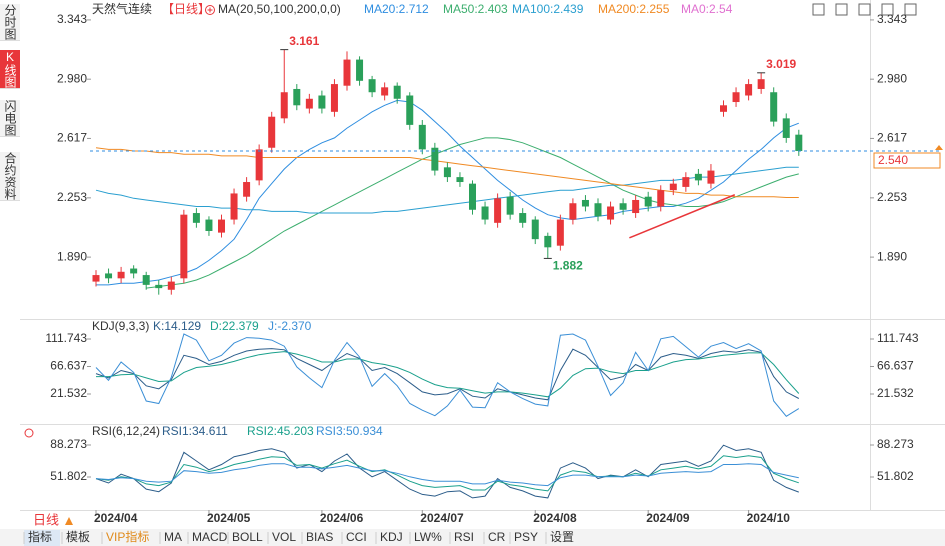 This screenshot has width=945, height=546. I want to click on period-arrow, so click(69, 521).